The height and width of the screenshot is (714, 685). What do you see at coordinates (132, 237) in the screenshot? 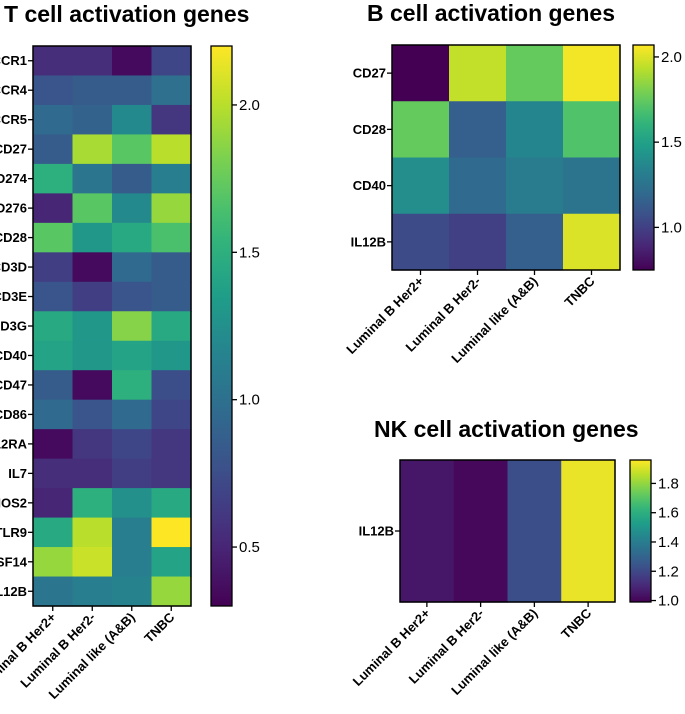
I see `t-cell-r6-c2` at bounding box center [132, 237].